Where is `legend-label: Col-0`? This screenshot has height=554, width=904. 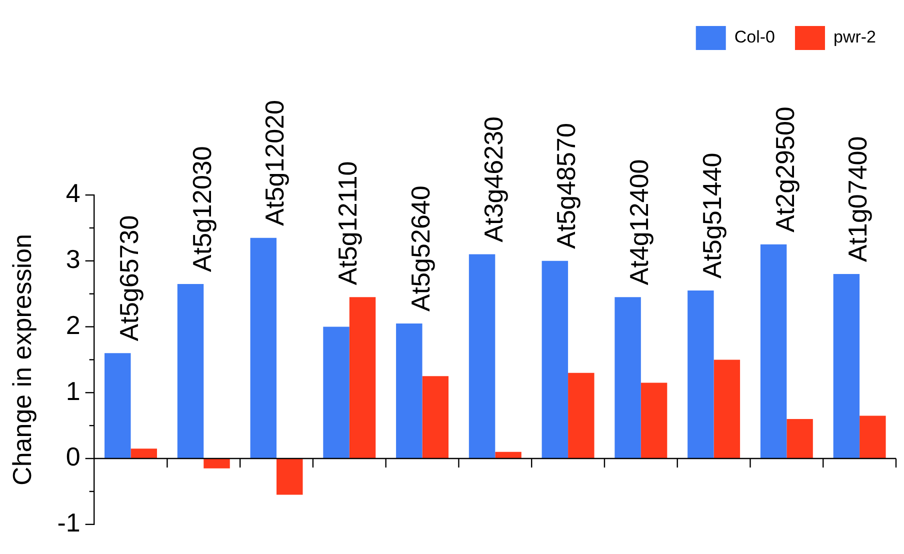 legend-label: Col-0 is located at coordinates (754, 37).